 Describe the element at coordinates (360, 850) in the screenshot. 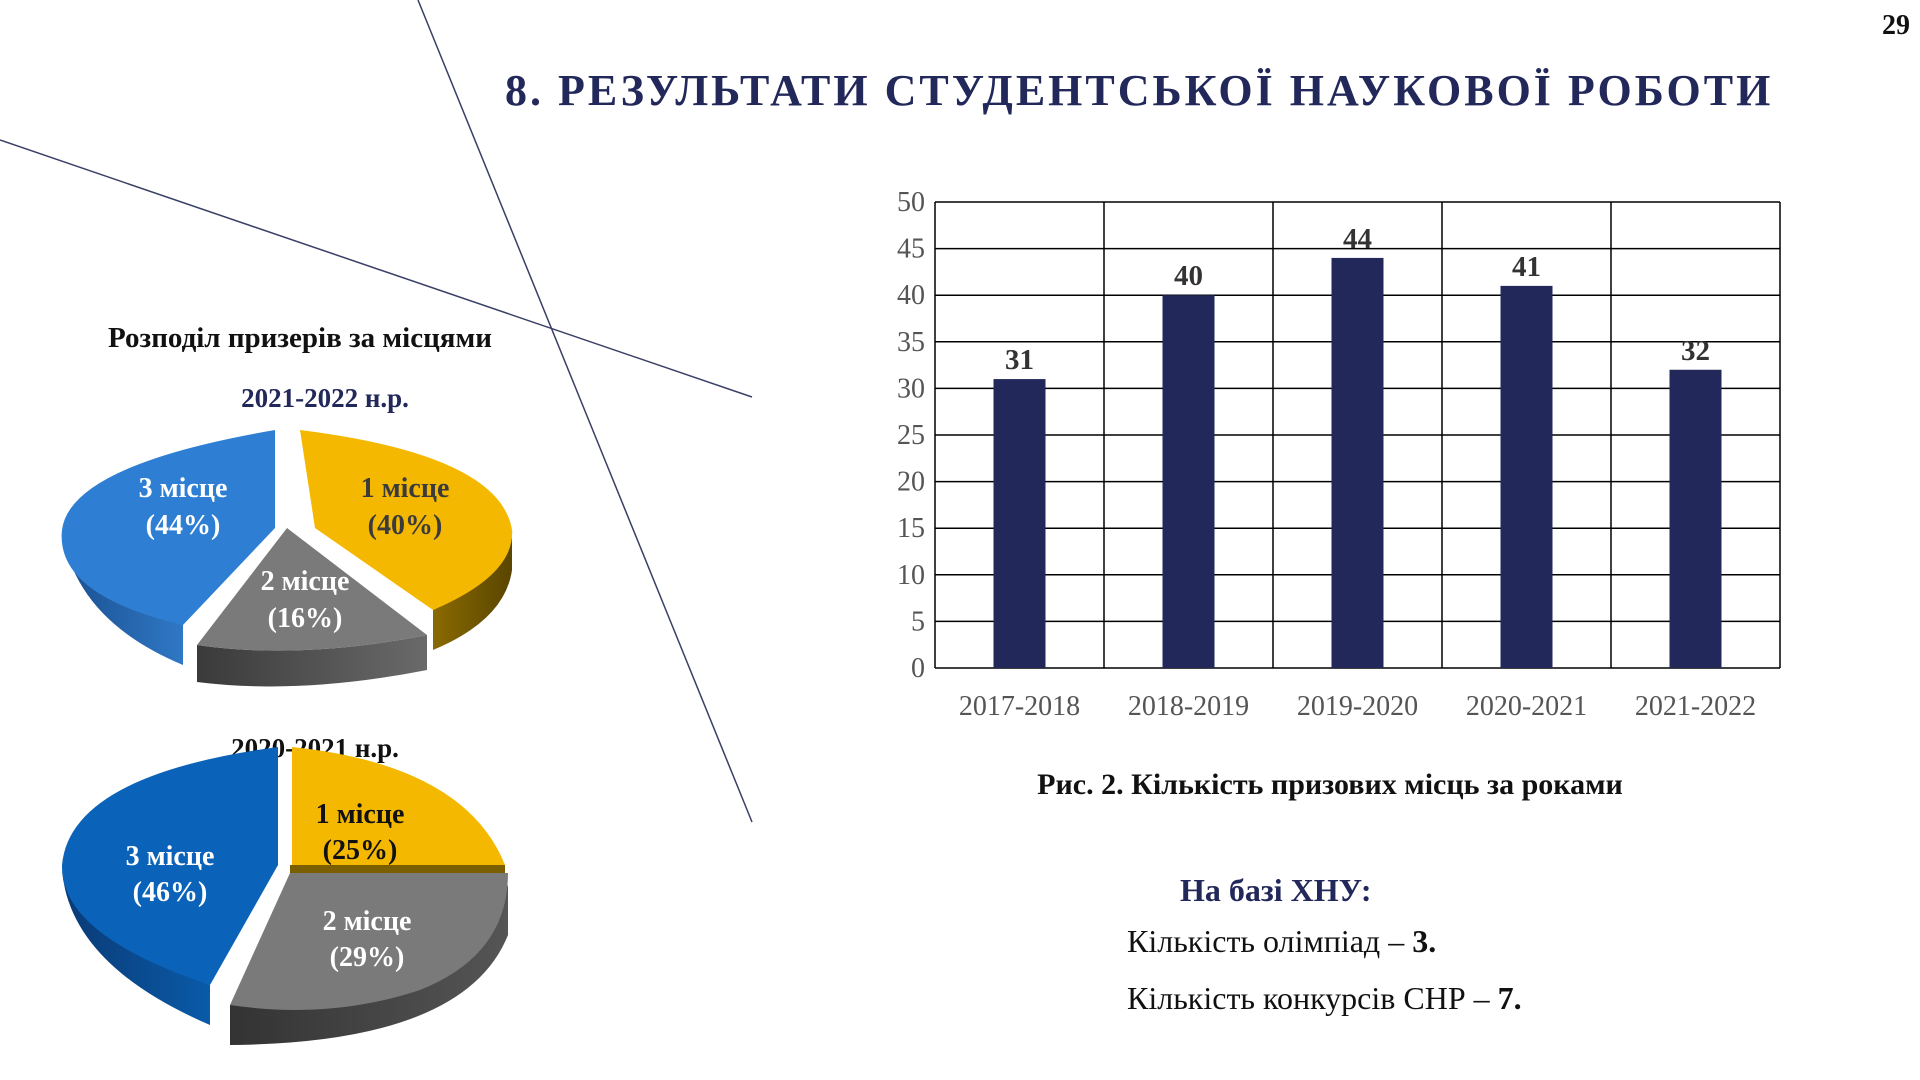

I see `slice-pct: (25%)` at that location.